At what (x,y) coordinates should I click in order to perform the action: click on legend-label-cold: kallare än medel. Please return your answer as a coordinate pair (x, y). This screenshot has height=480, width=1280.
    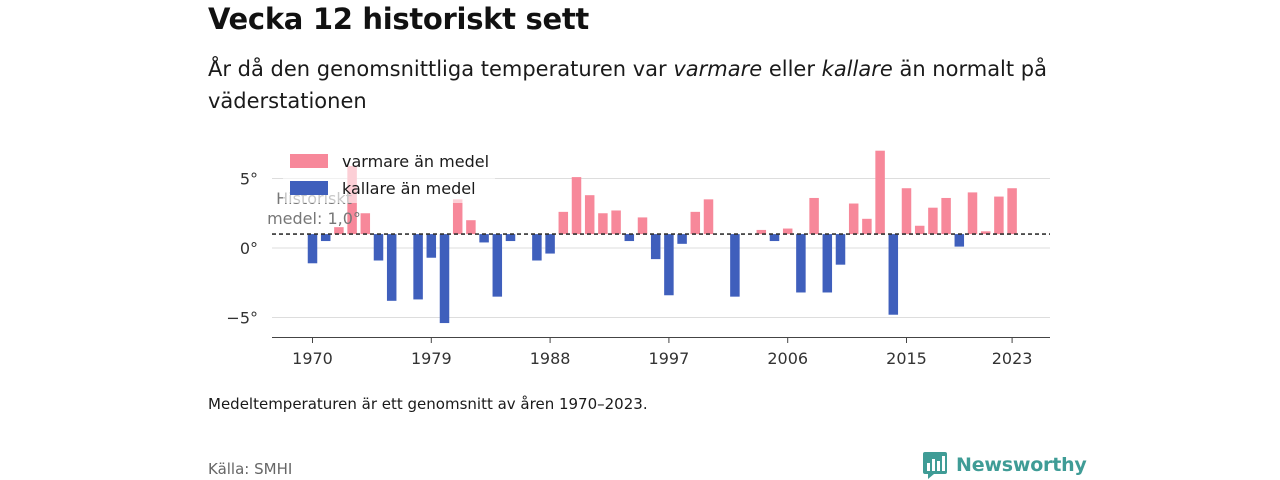
    Looking at the image, I should click on (409, 188).